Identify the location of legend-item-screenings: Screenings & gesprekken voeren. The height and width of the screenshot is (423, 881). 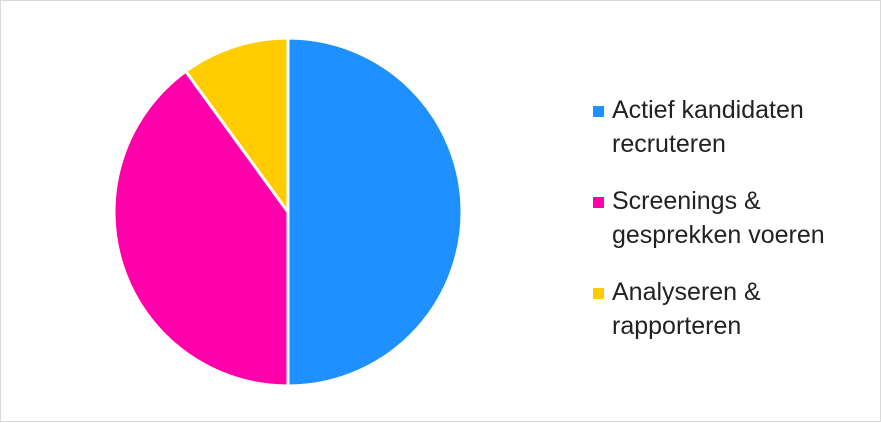
(733, 218).